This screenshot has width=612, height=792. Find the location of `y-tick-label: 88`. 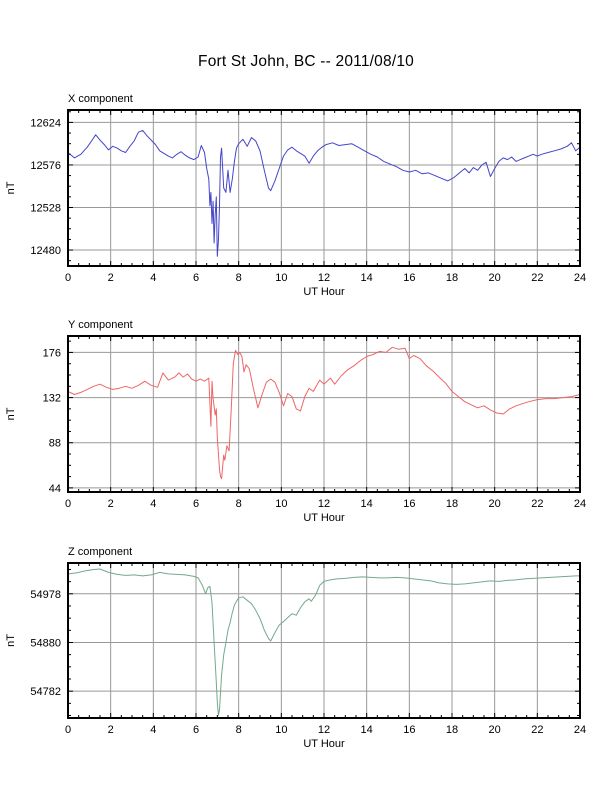

y-tick-label: 88 is located at coordinates (55, 444).